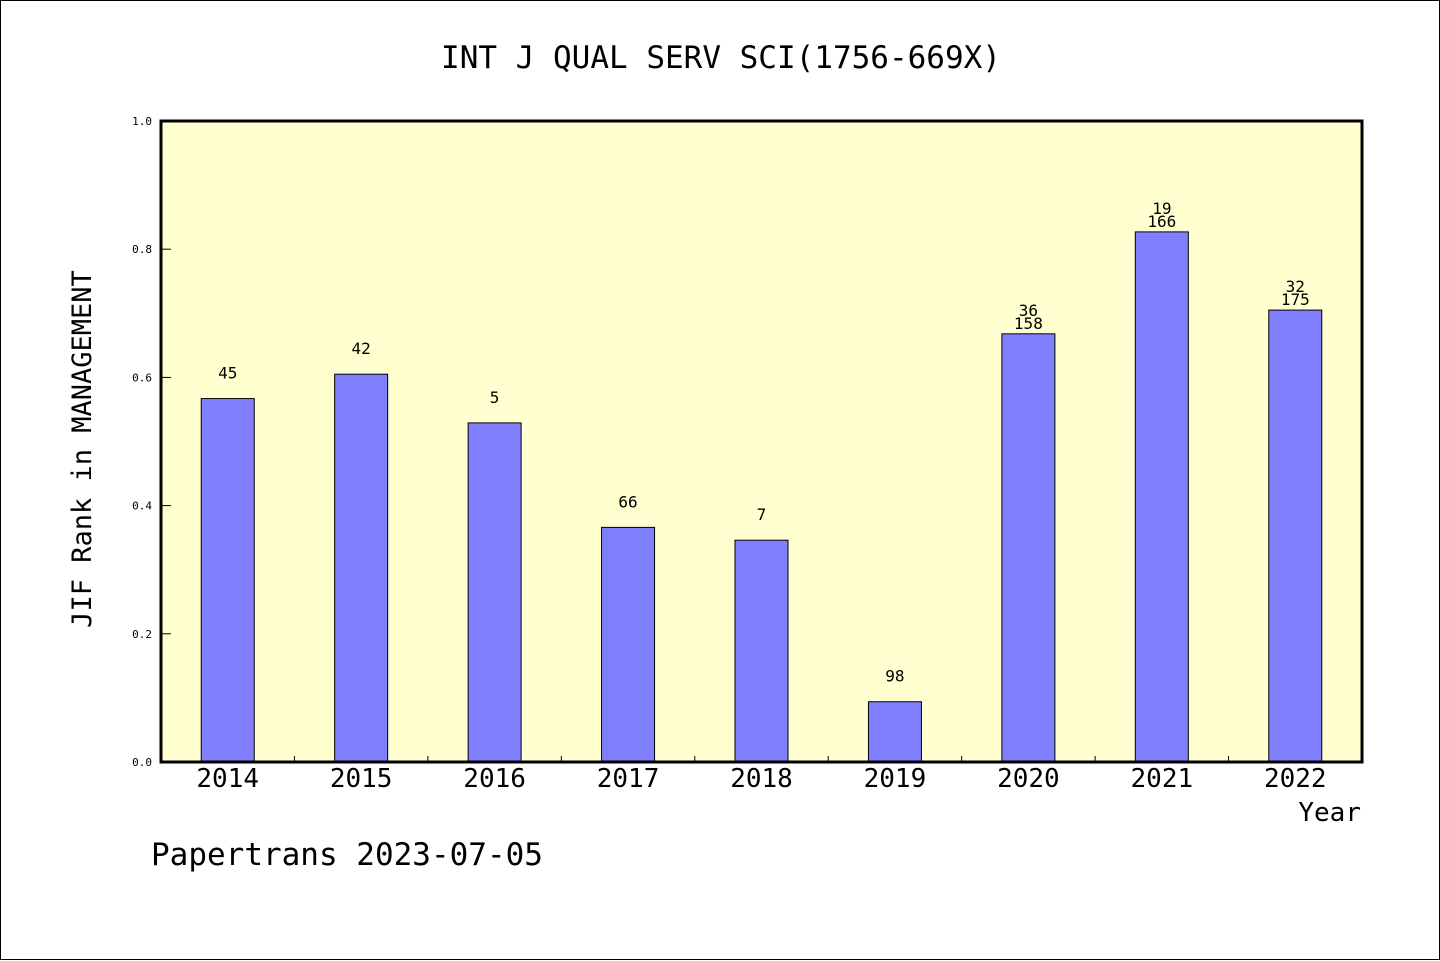 This screenshot has height=961, width=1440. I want to click on y-tick-label: 0.0, so click(142, 762).